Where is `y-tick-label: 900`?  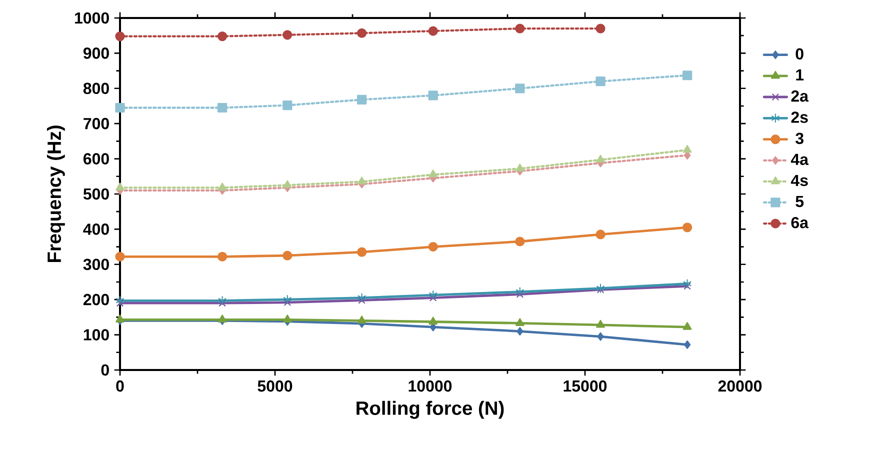 y-tick-label: 900 is located at coordinates (96, 53).